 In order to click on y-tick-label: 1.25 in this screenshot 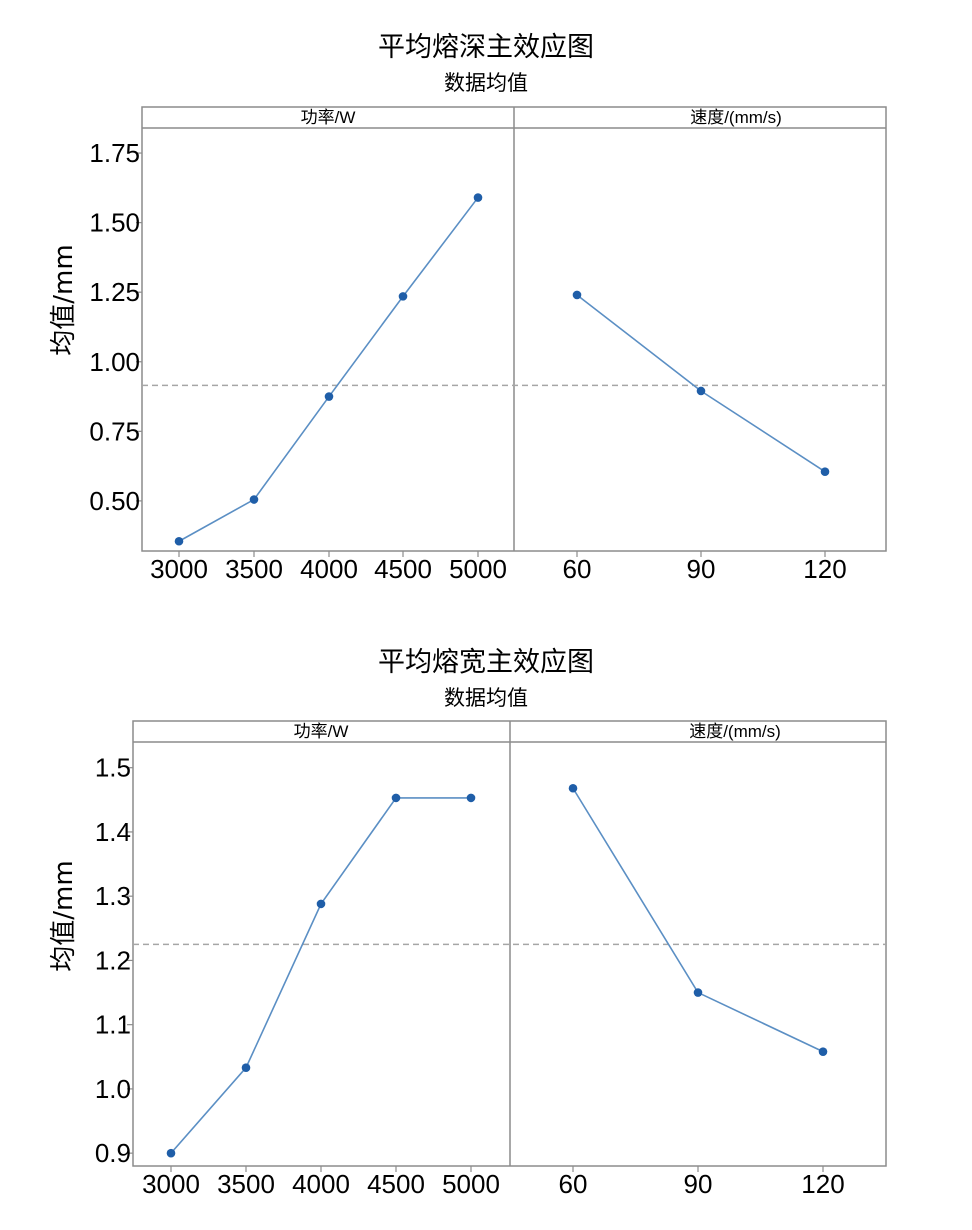, I will do `click(114, 292)`.